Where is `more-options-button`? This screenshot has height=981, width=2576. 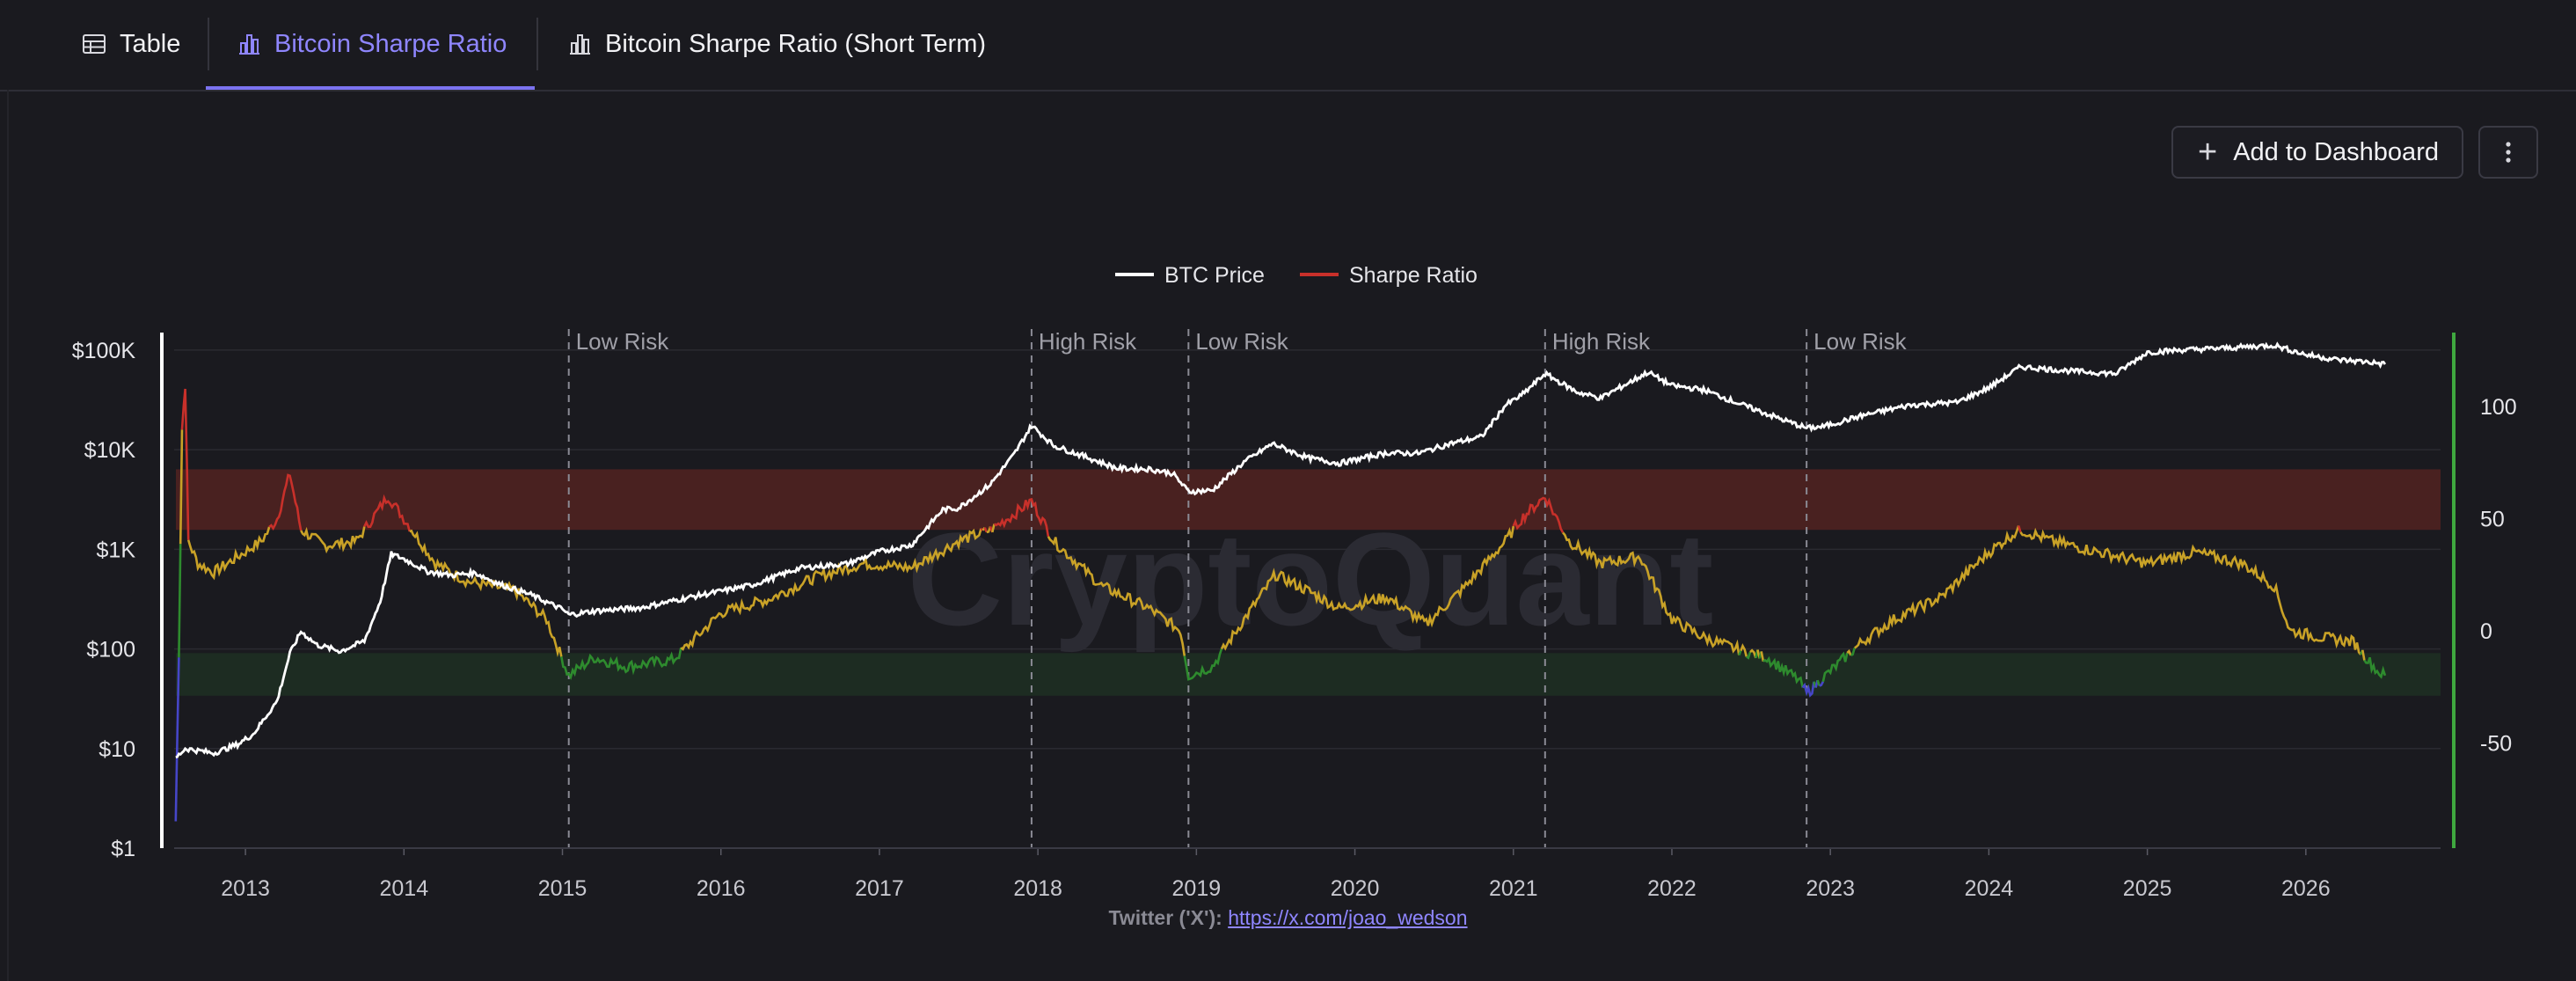
more-options-button is located at coordinates (2508, 152).